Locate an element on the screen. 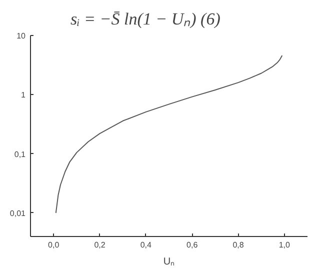 This screenshot has height=270, width=311. x-tick-label: 0,6 is located at coordinates (192, 245).